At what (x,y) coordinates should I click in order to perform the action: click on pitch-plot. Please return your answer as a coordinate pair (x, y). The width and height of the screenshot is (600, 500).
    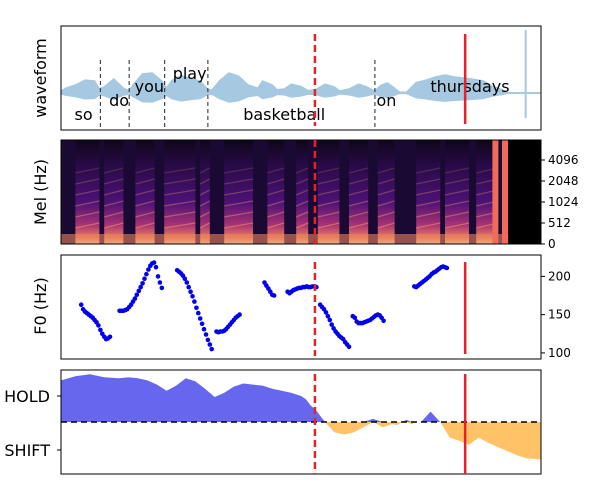
    Looking at the image, I should click on (264, 306).